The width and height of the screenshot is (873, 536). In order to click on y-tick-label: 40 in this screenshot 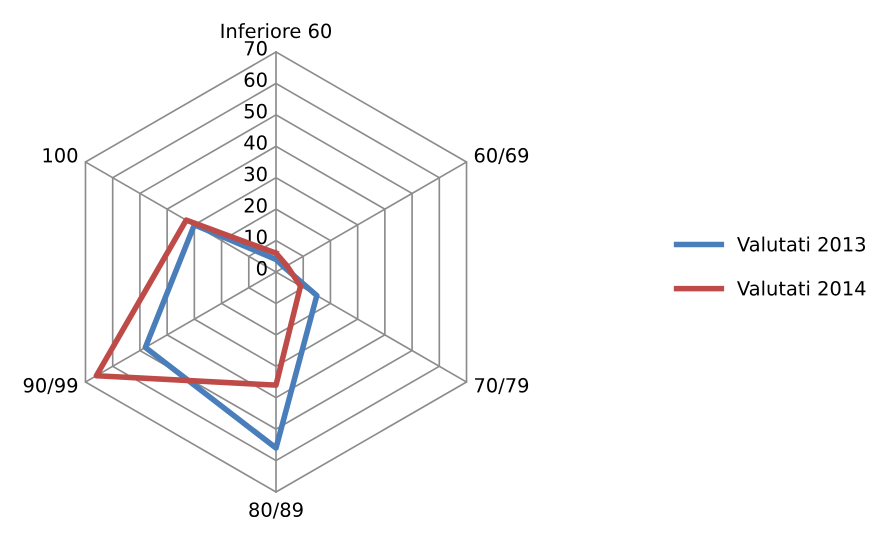, I will do `click(255, 142)`.